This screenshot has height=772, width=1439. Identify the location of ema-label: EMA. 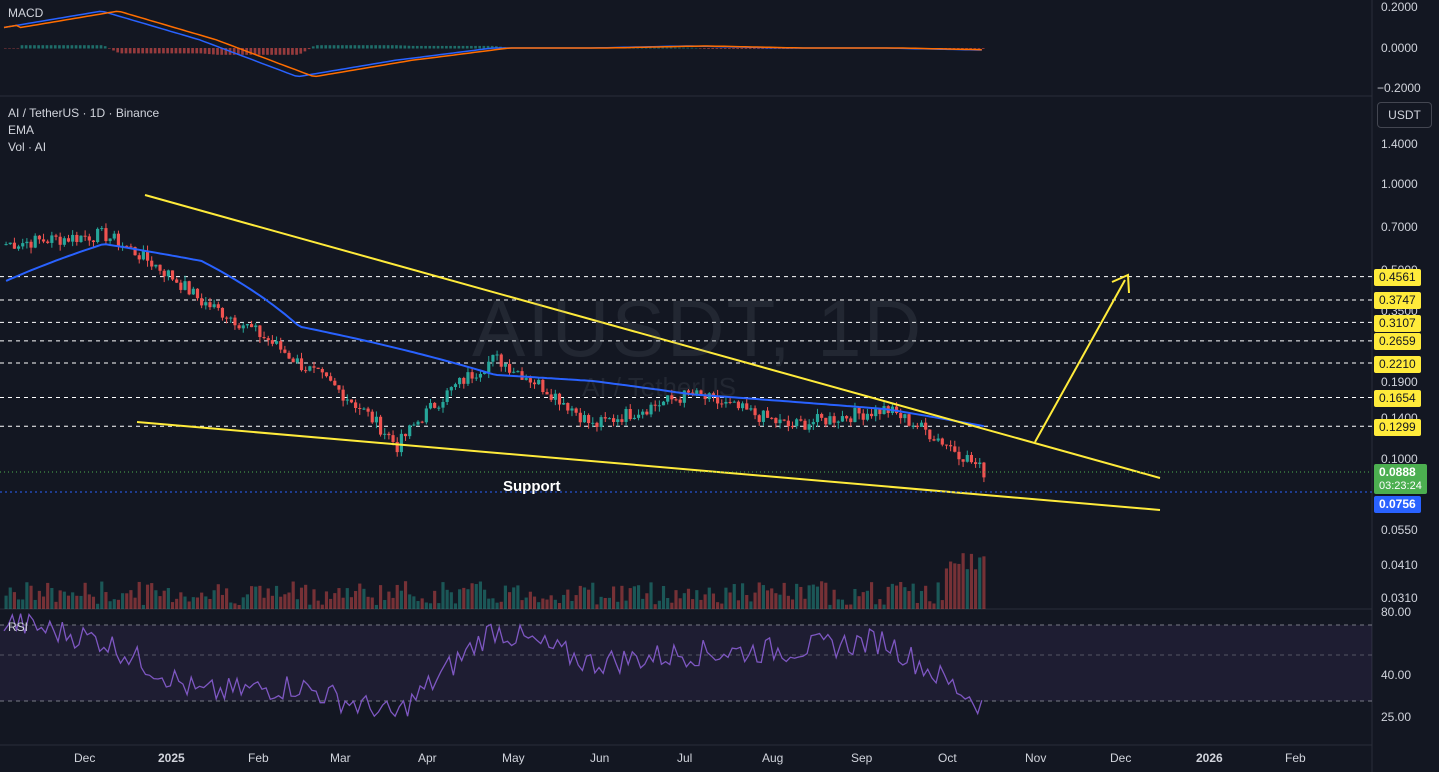
(21, 130).